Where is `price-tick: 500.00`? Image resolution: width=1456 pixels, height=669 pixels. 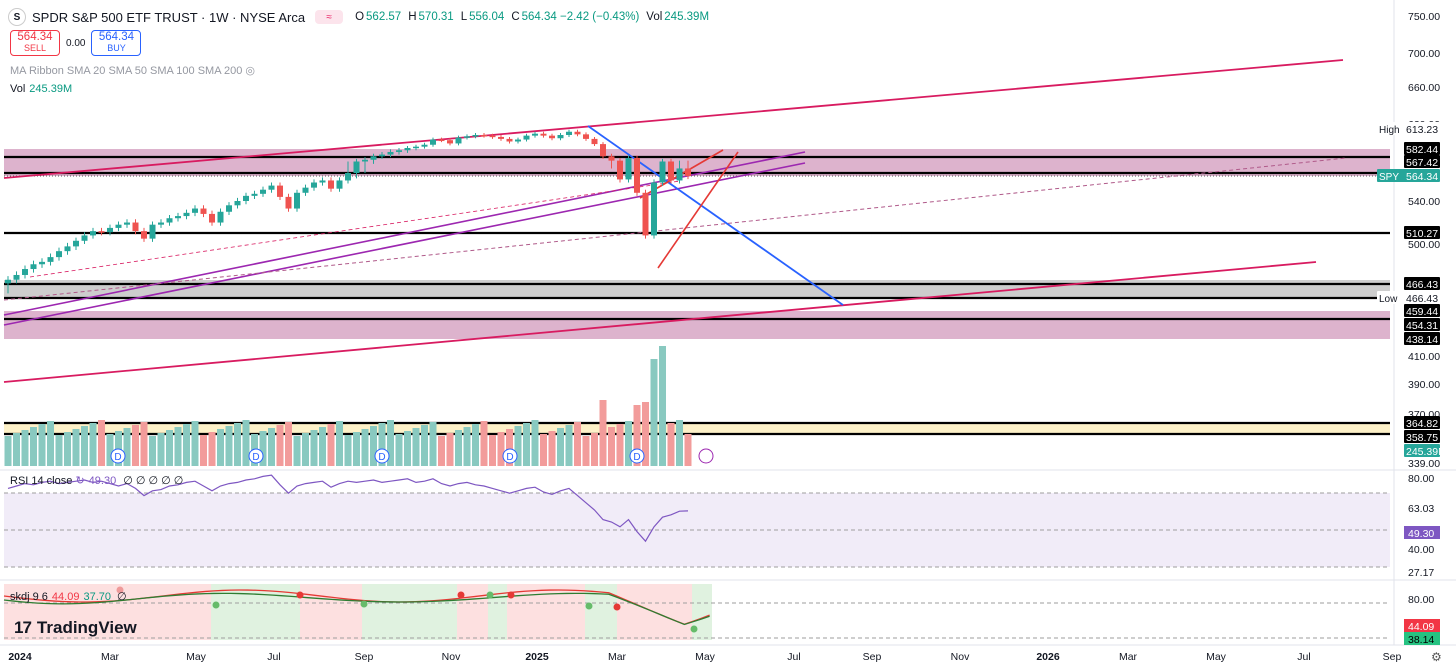 price-tick: 500.00 is located at coordinates (1424, 245).